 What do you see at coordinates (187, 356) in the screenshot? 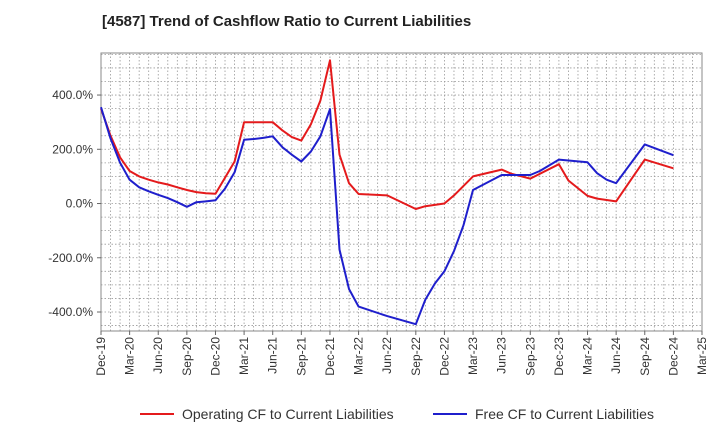
I see `x-tick-label: Sep-20` at bounding box center [187, 356].